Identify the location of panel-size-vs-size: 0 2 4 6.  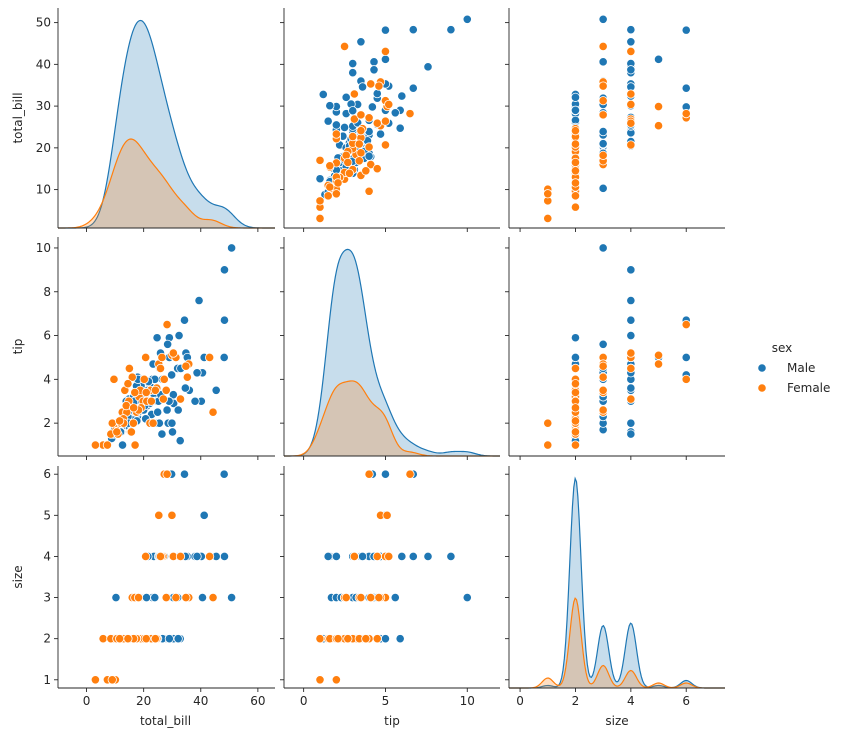
(615, 587).